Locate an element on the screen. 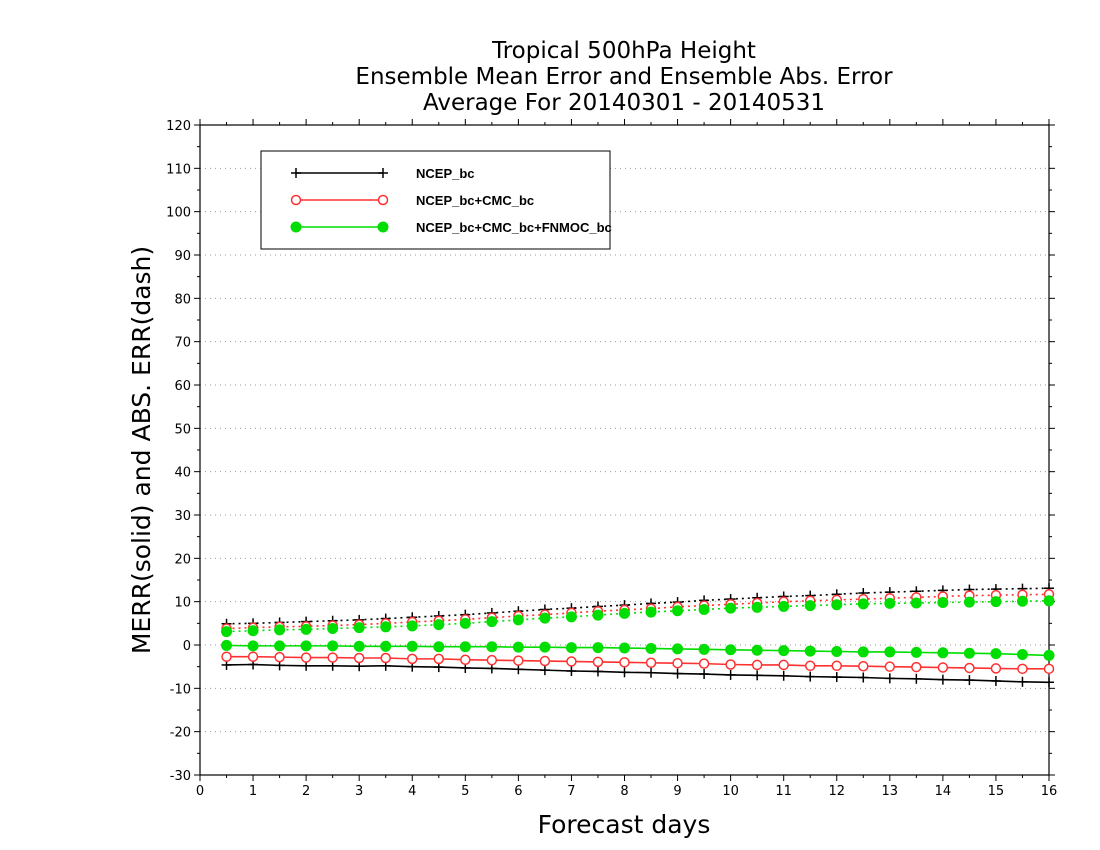 The height and width of the screenshot is (850, 1100). x-tick-label: 5 is located at coordinates (465, 791).